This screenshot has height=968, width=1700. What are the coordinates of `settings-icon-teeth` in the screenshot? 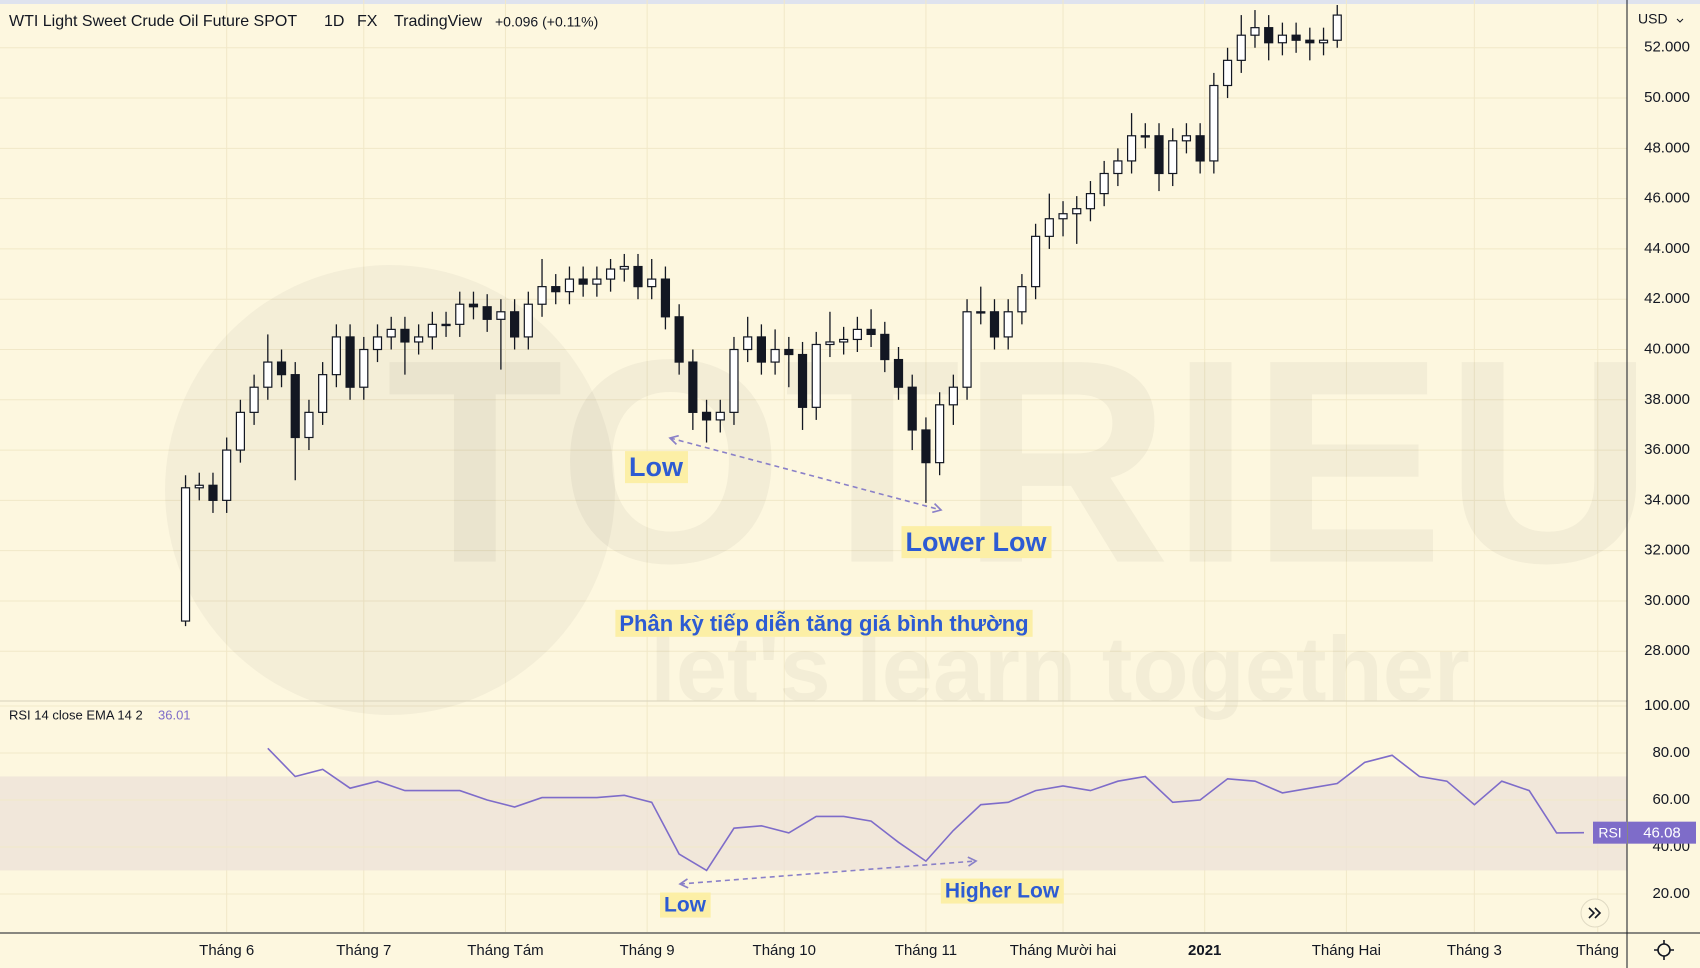 It's located at (1664, 950).